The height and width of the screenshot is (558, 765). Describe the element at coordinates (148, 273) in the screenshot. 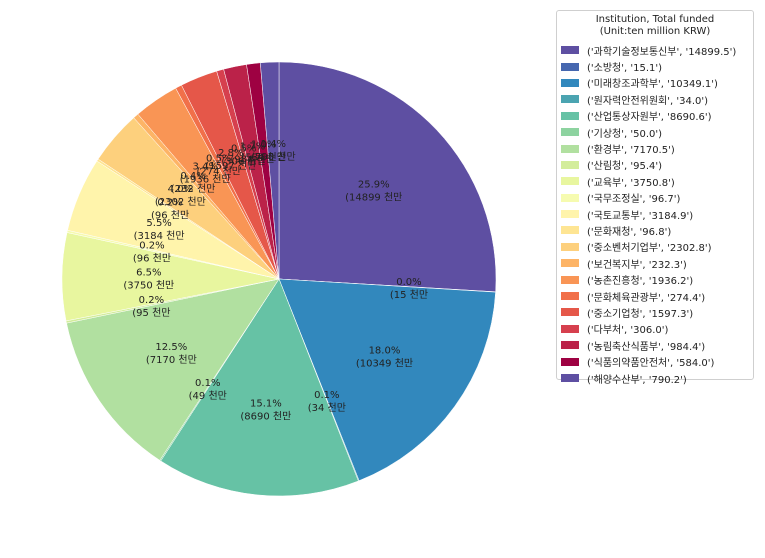

I see `slice-percent-label-8: 6.5%` at that location.